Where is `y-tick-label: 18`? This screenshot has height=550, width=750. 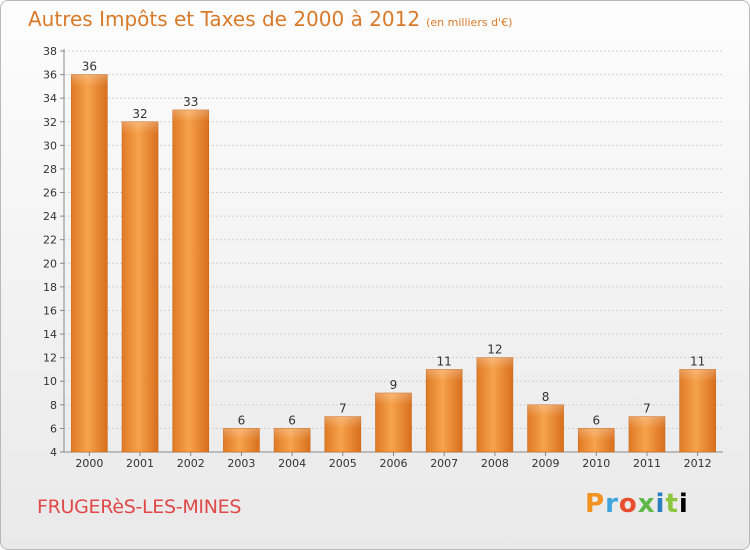
y-tick-label: 18 is located at coordinates (50, 287).